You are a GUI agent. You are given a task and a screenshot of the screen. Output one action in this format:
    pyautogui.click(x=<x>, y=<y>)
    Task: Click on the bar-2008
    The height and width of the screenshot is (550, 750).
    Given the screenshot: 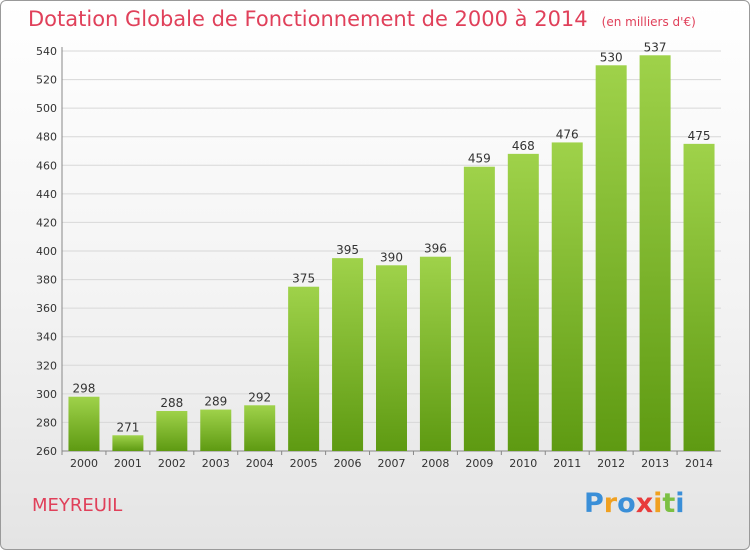 What is the action you would take?
    pyautogui.click(x=435, y=353)
    